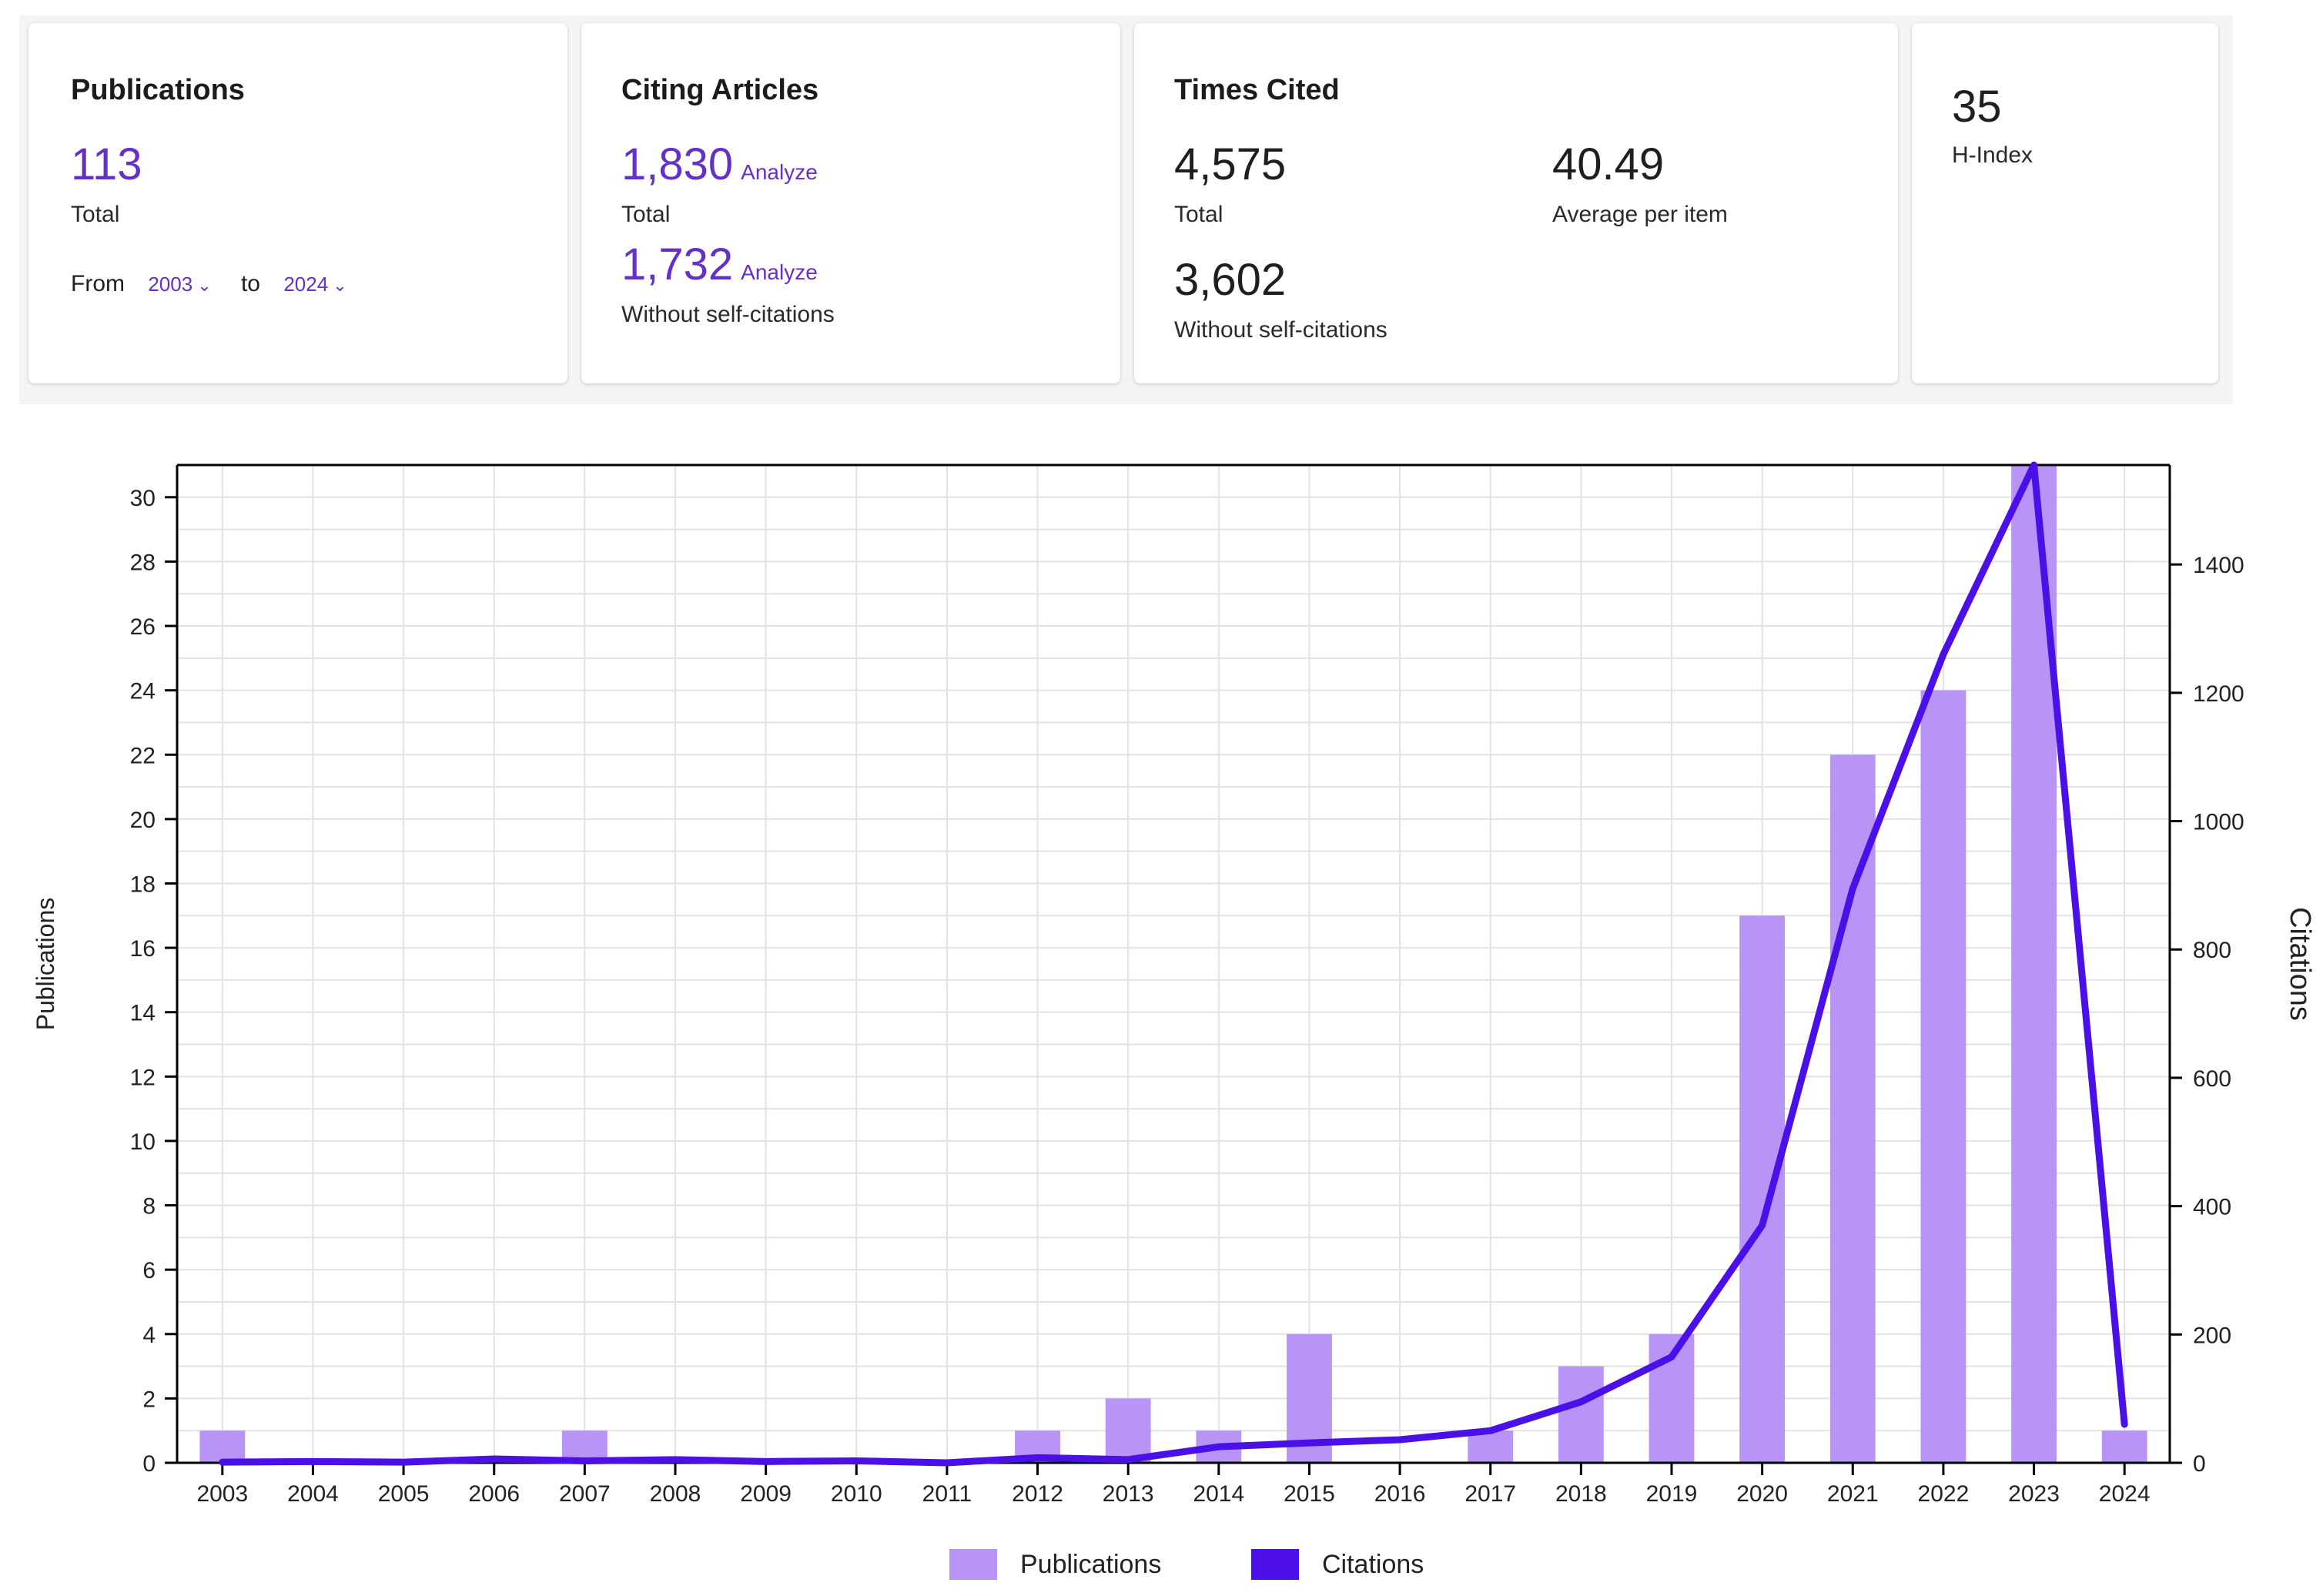  I want to click on h-index-card: 35 H-Index, so click(2065, 203).